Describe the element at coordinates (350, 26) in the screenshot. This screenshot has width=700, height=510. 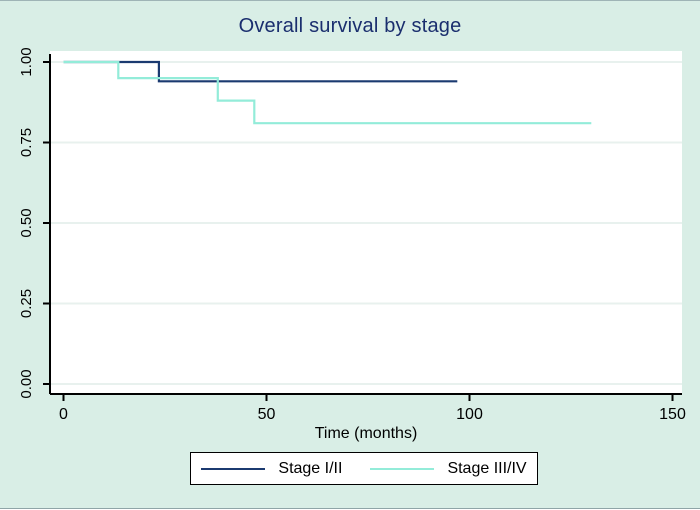
I see `chart-title: Overall survival by stage` at that location.